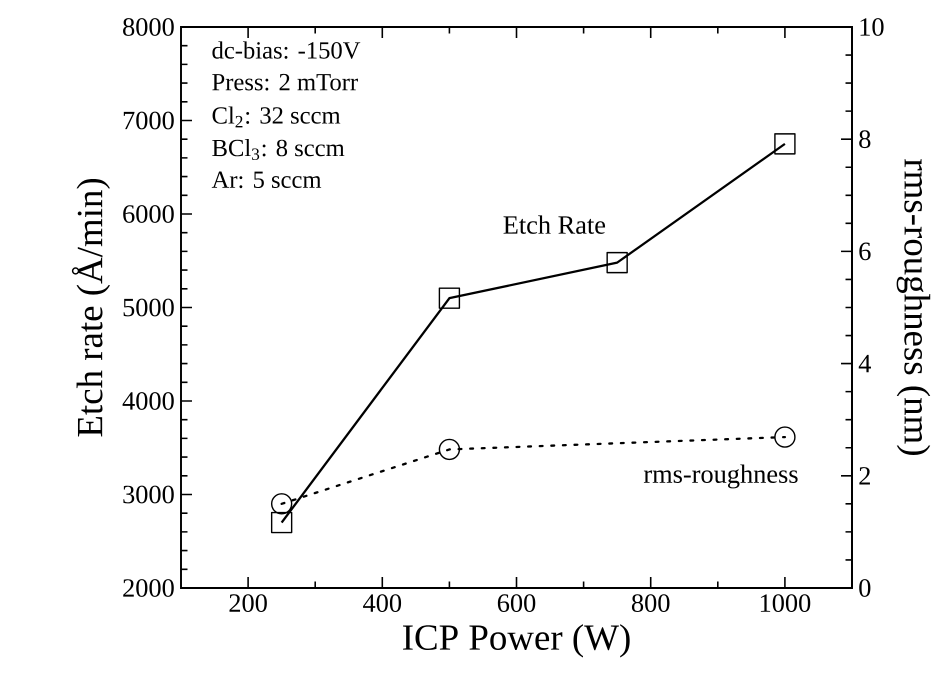 The width and height of the screenshot is (950, 677). I want to click on x-axis-title: ICP Power (W), so click(516, 641).